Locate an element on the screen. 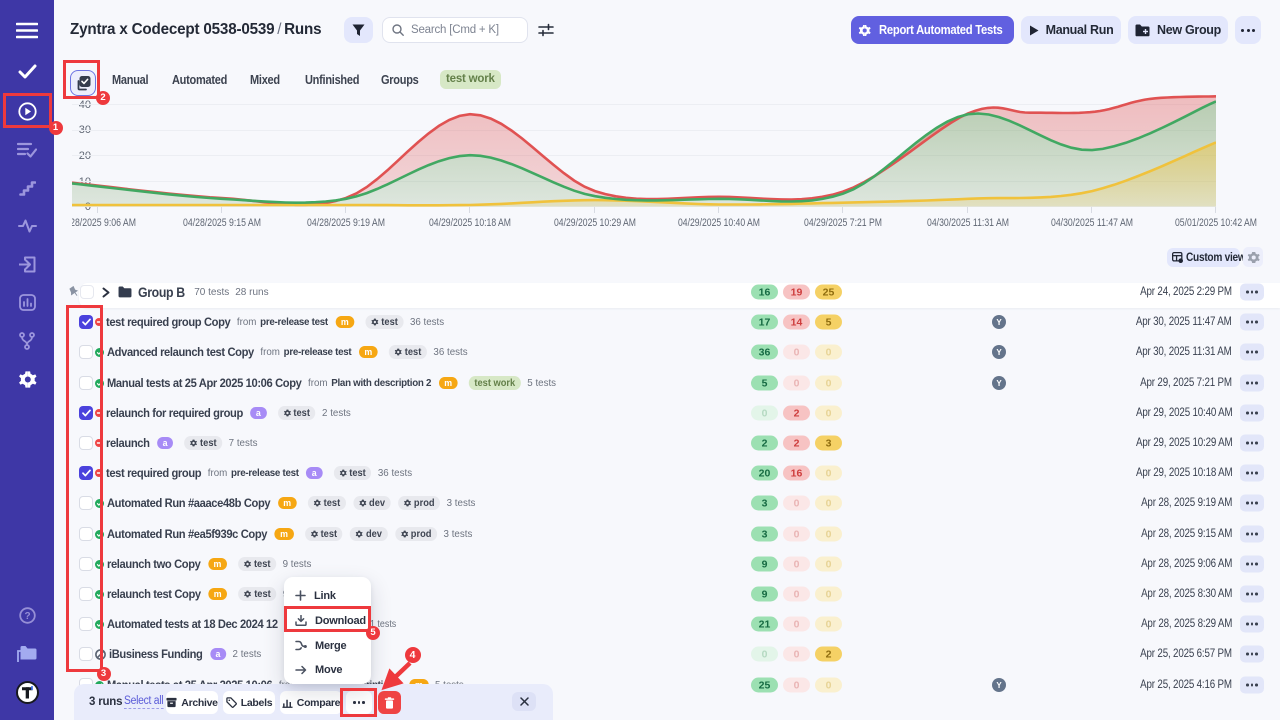 The height and width of the screenshot is (720, 1280). svg-text: 04/28/2025 9:06 AM is located at coordinates (104, 223).